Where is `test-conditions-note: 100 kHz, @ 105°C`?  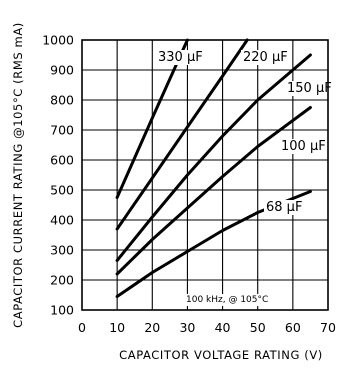
test-conditions-note: 100 kHz, @ 105°C is located at coordinates (227, 300).